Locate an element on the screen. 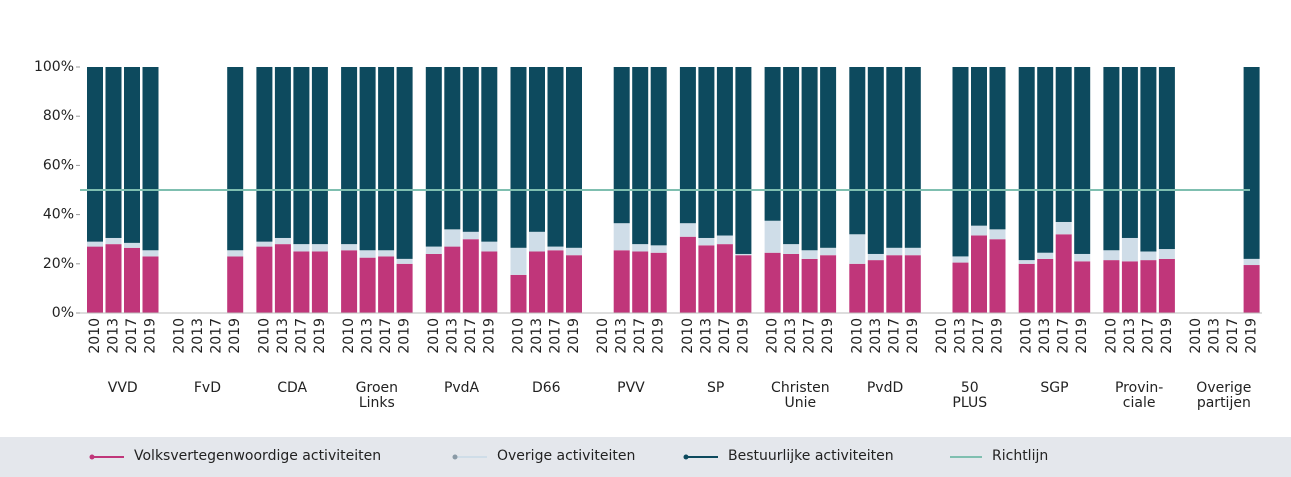 The height and width of the screenshot is (477, 1291). group-label: 50 PLUS is located at coordinates (970, 395).